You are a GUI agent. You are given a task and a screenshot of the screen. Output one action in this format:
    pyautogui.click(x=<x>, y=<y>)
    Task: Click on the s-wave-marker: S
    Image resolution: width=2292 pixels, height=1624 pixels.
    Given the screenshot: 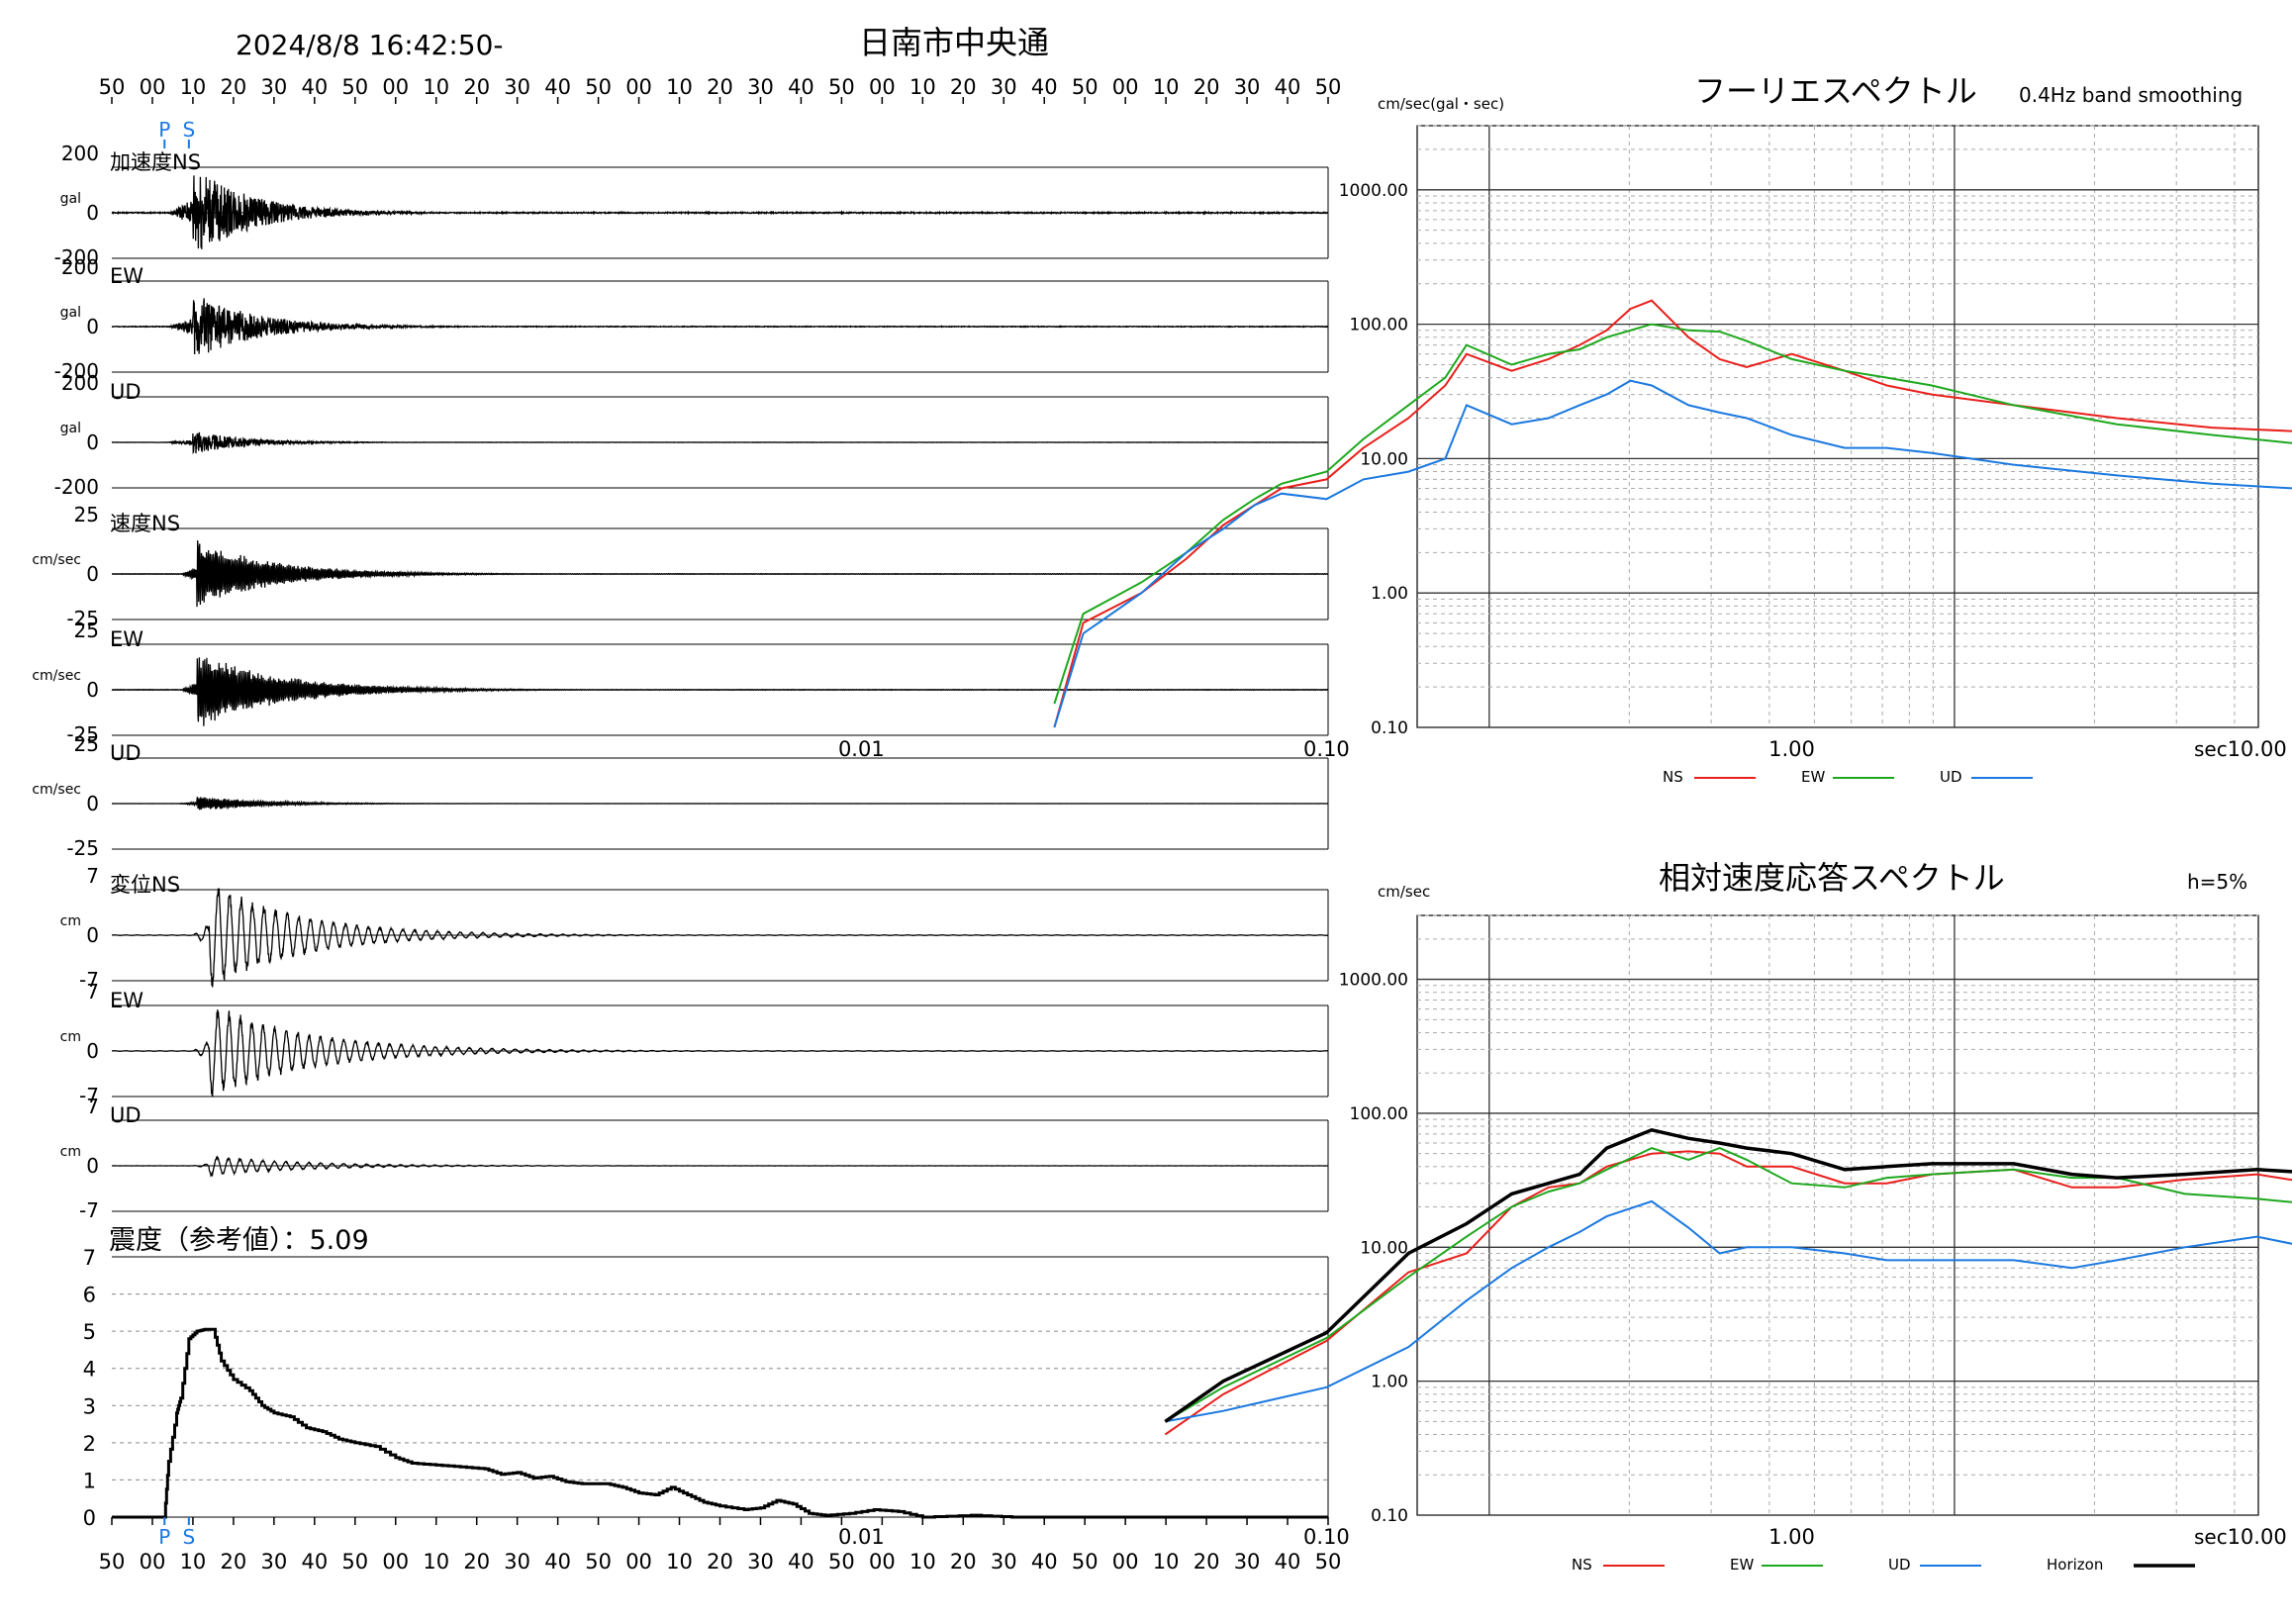 What is the action you would take?
    pyautogui.click(x=188, y=130)
    